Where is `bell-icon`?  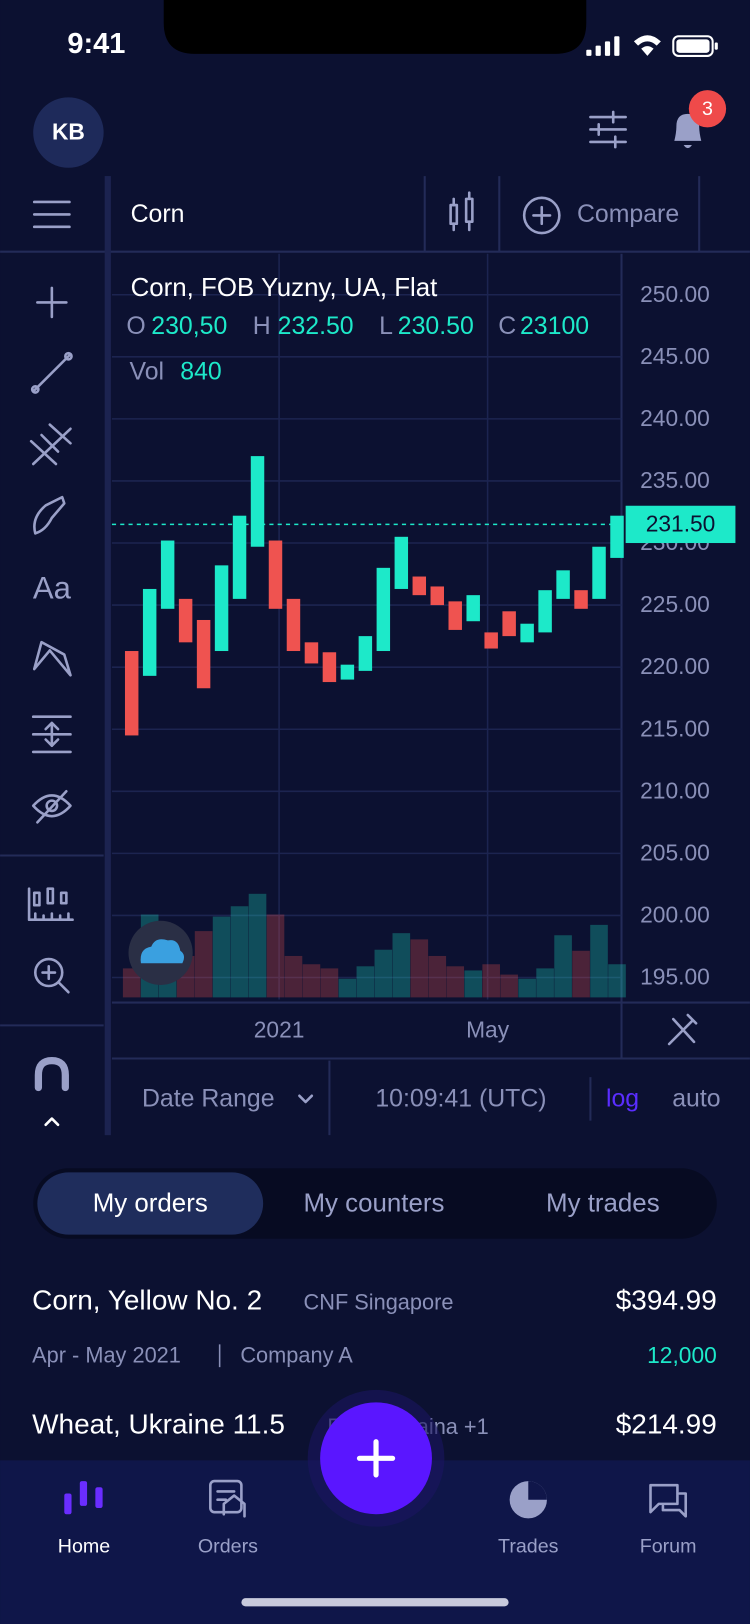 bell-icon is located at coordinates (688, 131).